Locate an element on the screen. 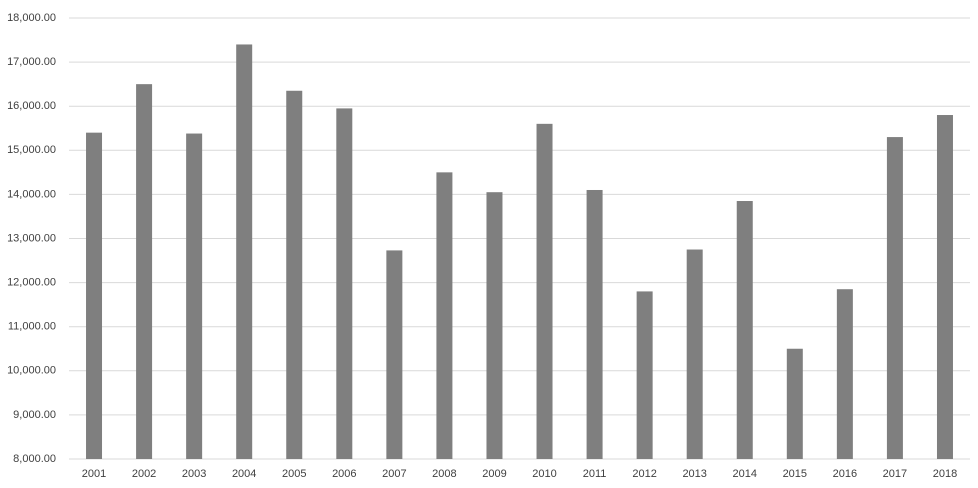 This screenshot has width=978, height=488. y-tick-label: 13,000.00 is located at coordinates (31, 238).